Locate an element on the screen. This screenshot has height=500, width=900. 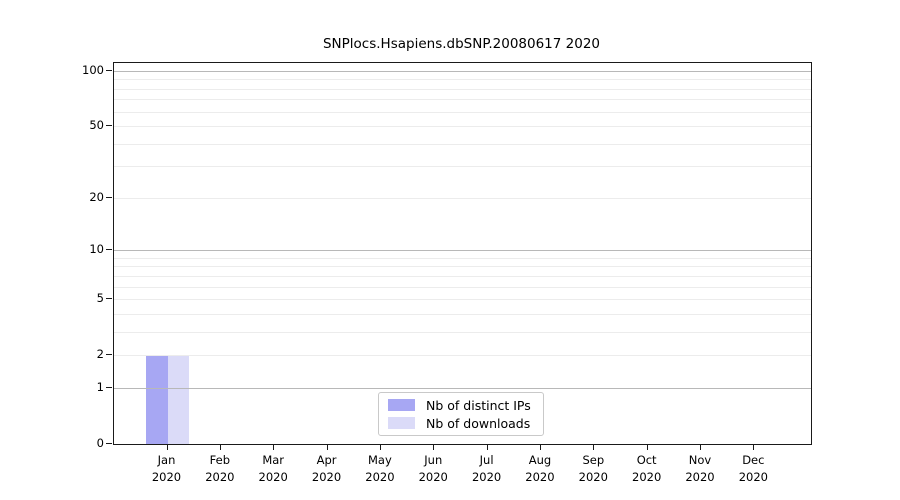
y-tick-label: 0 is located at coordinates (100, 443).